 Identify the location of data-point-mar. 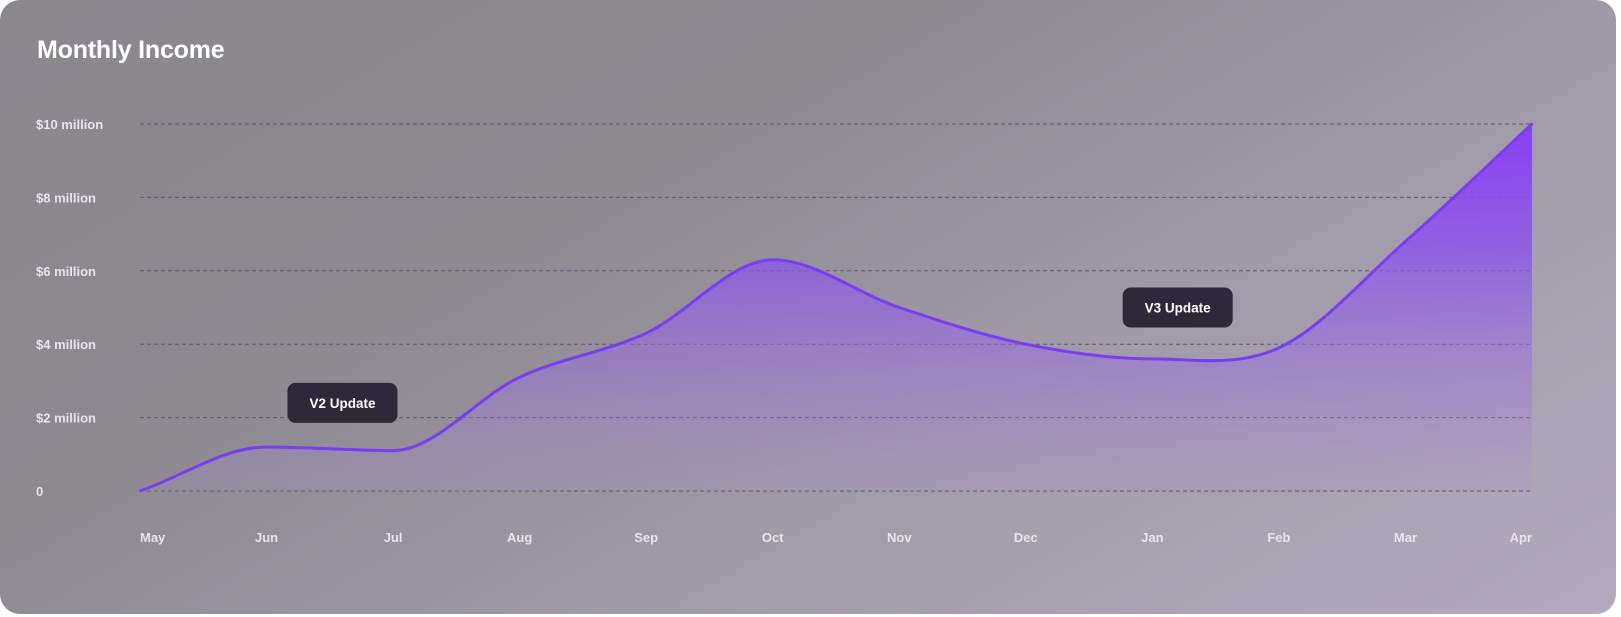
(1405, 241).